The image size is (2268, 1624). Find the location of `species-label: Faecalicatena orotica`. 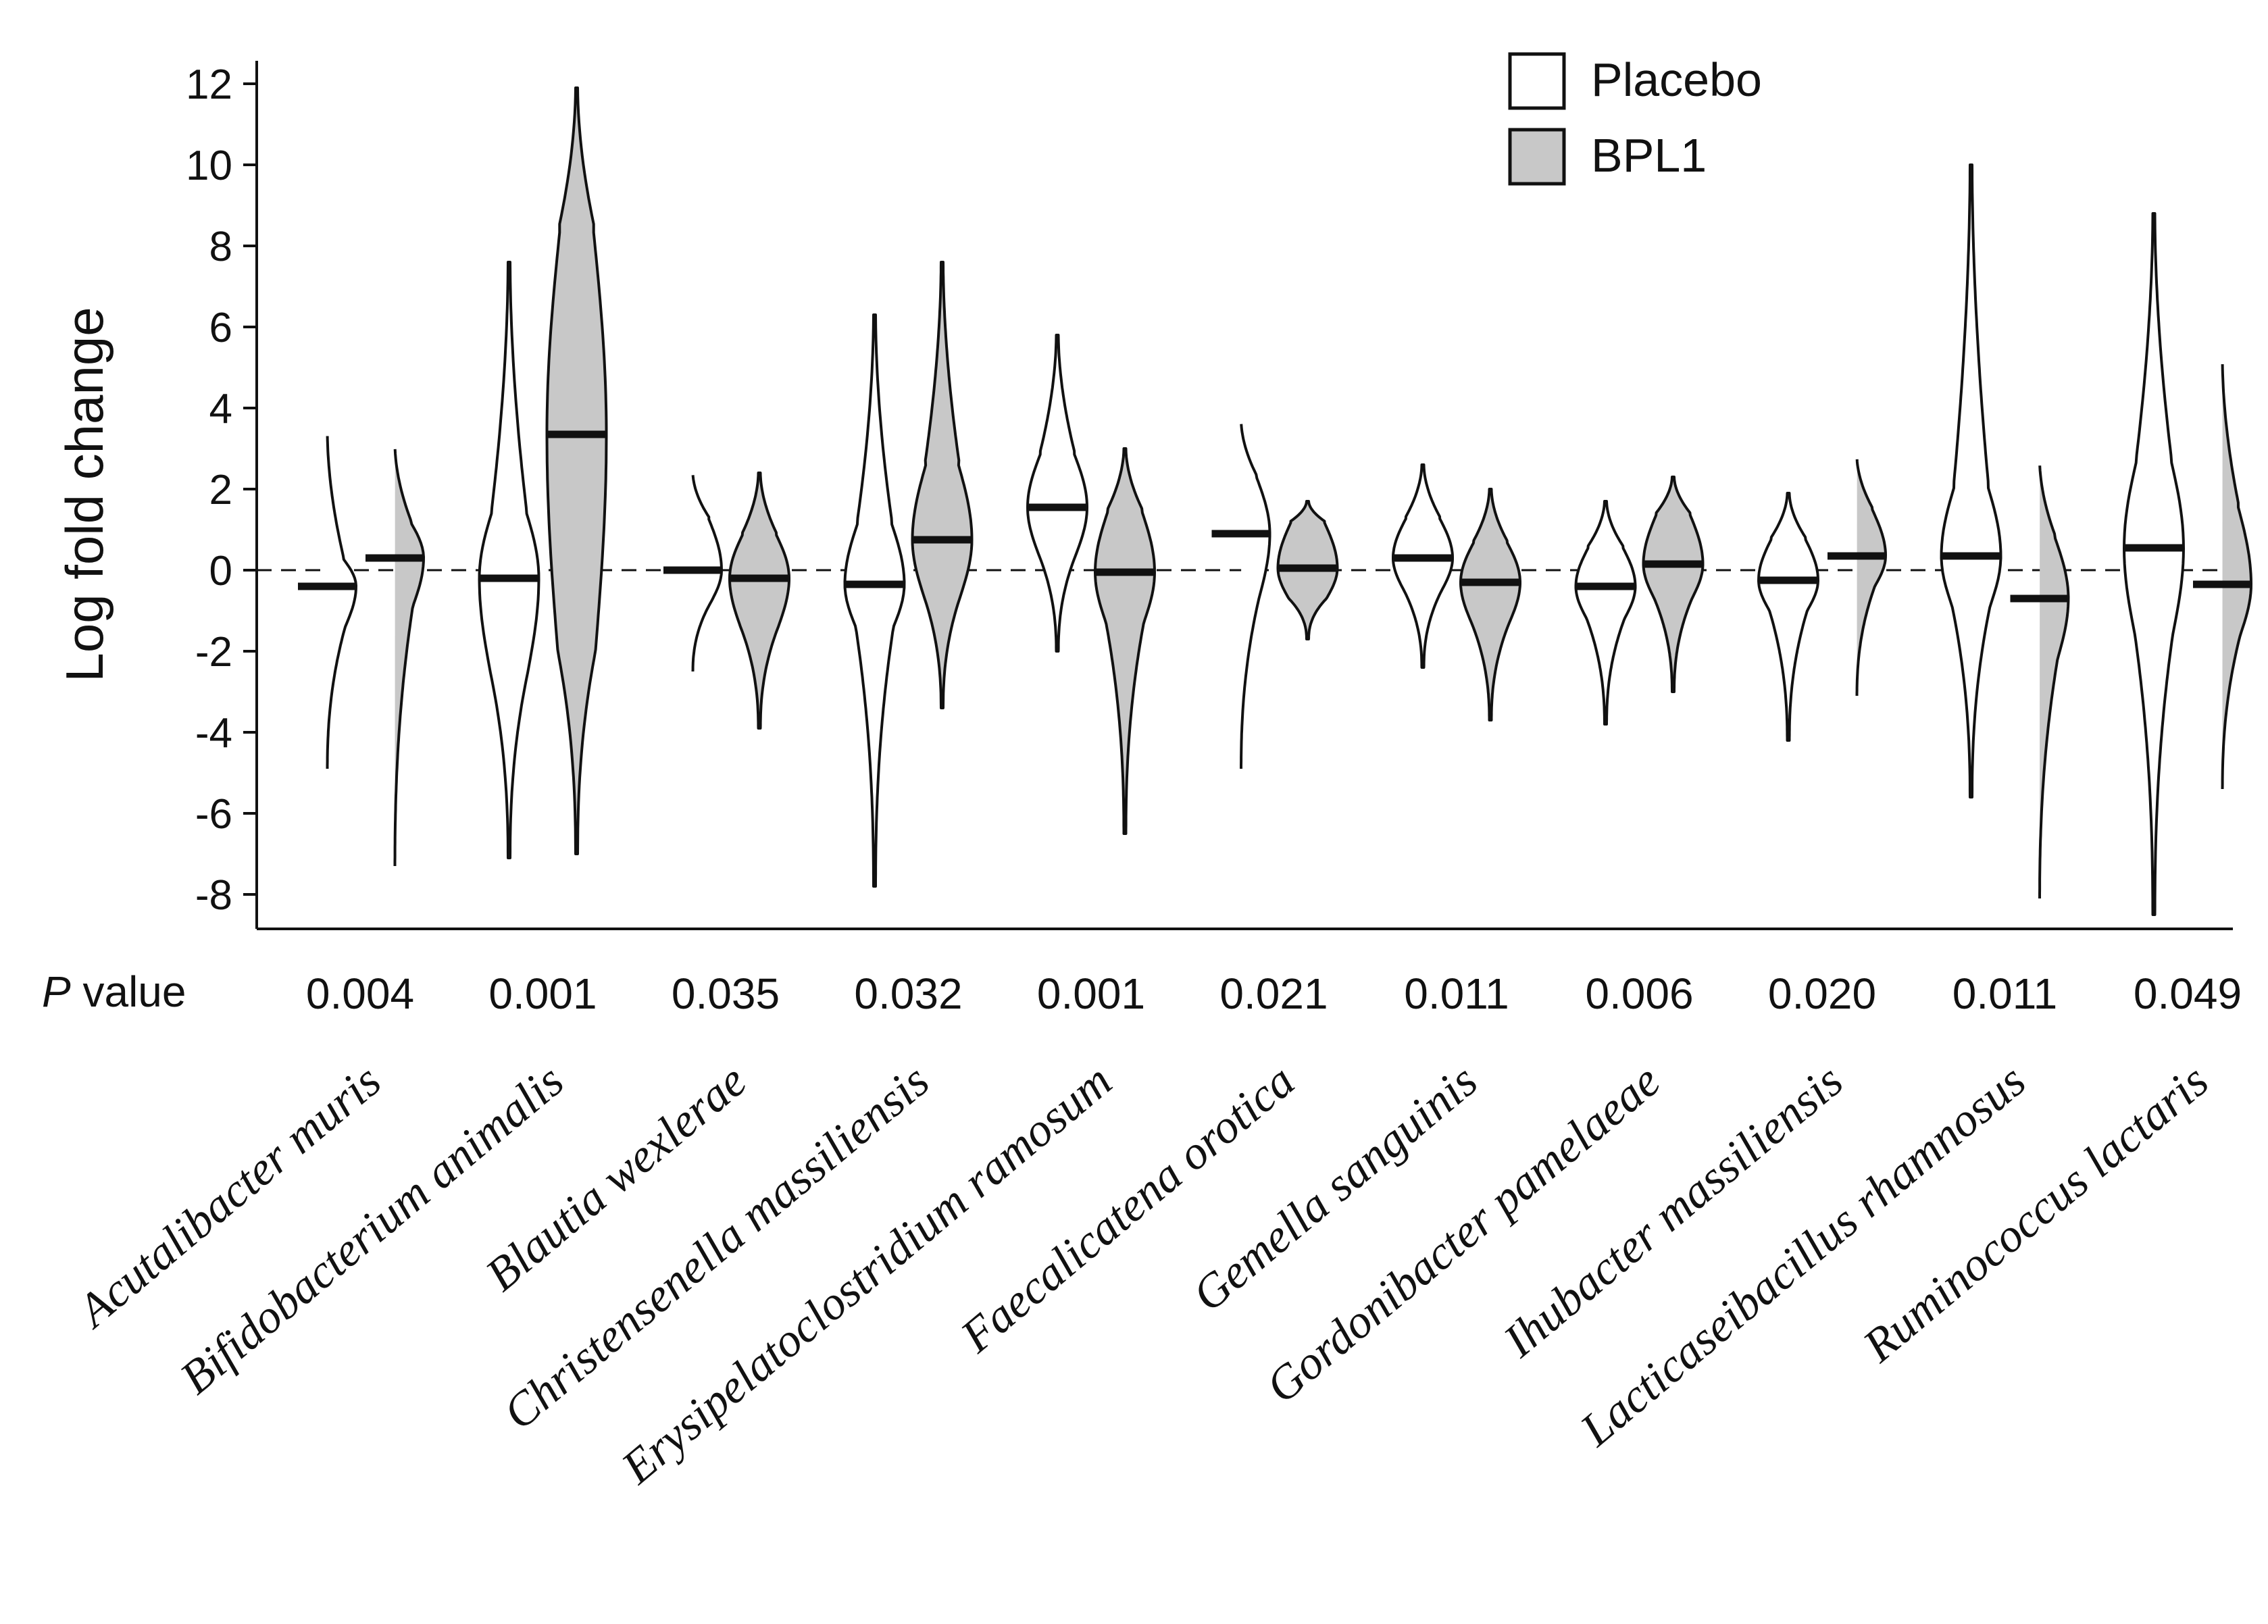

species-label: Faecalicatena orotica is located at coordinates (1128, 1209).